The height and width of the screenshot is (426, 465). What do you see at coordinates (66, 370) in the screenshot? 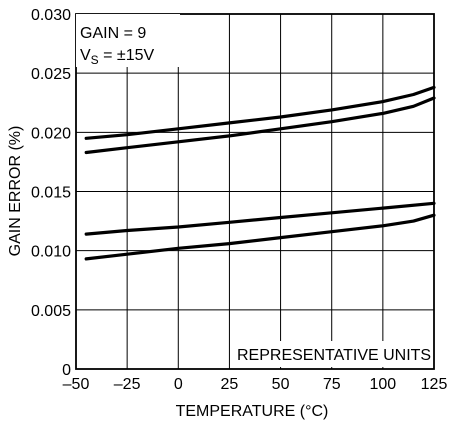
I see `y-tick-label: 0` at bounding box center [66, 370].